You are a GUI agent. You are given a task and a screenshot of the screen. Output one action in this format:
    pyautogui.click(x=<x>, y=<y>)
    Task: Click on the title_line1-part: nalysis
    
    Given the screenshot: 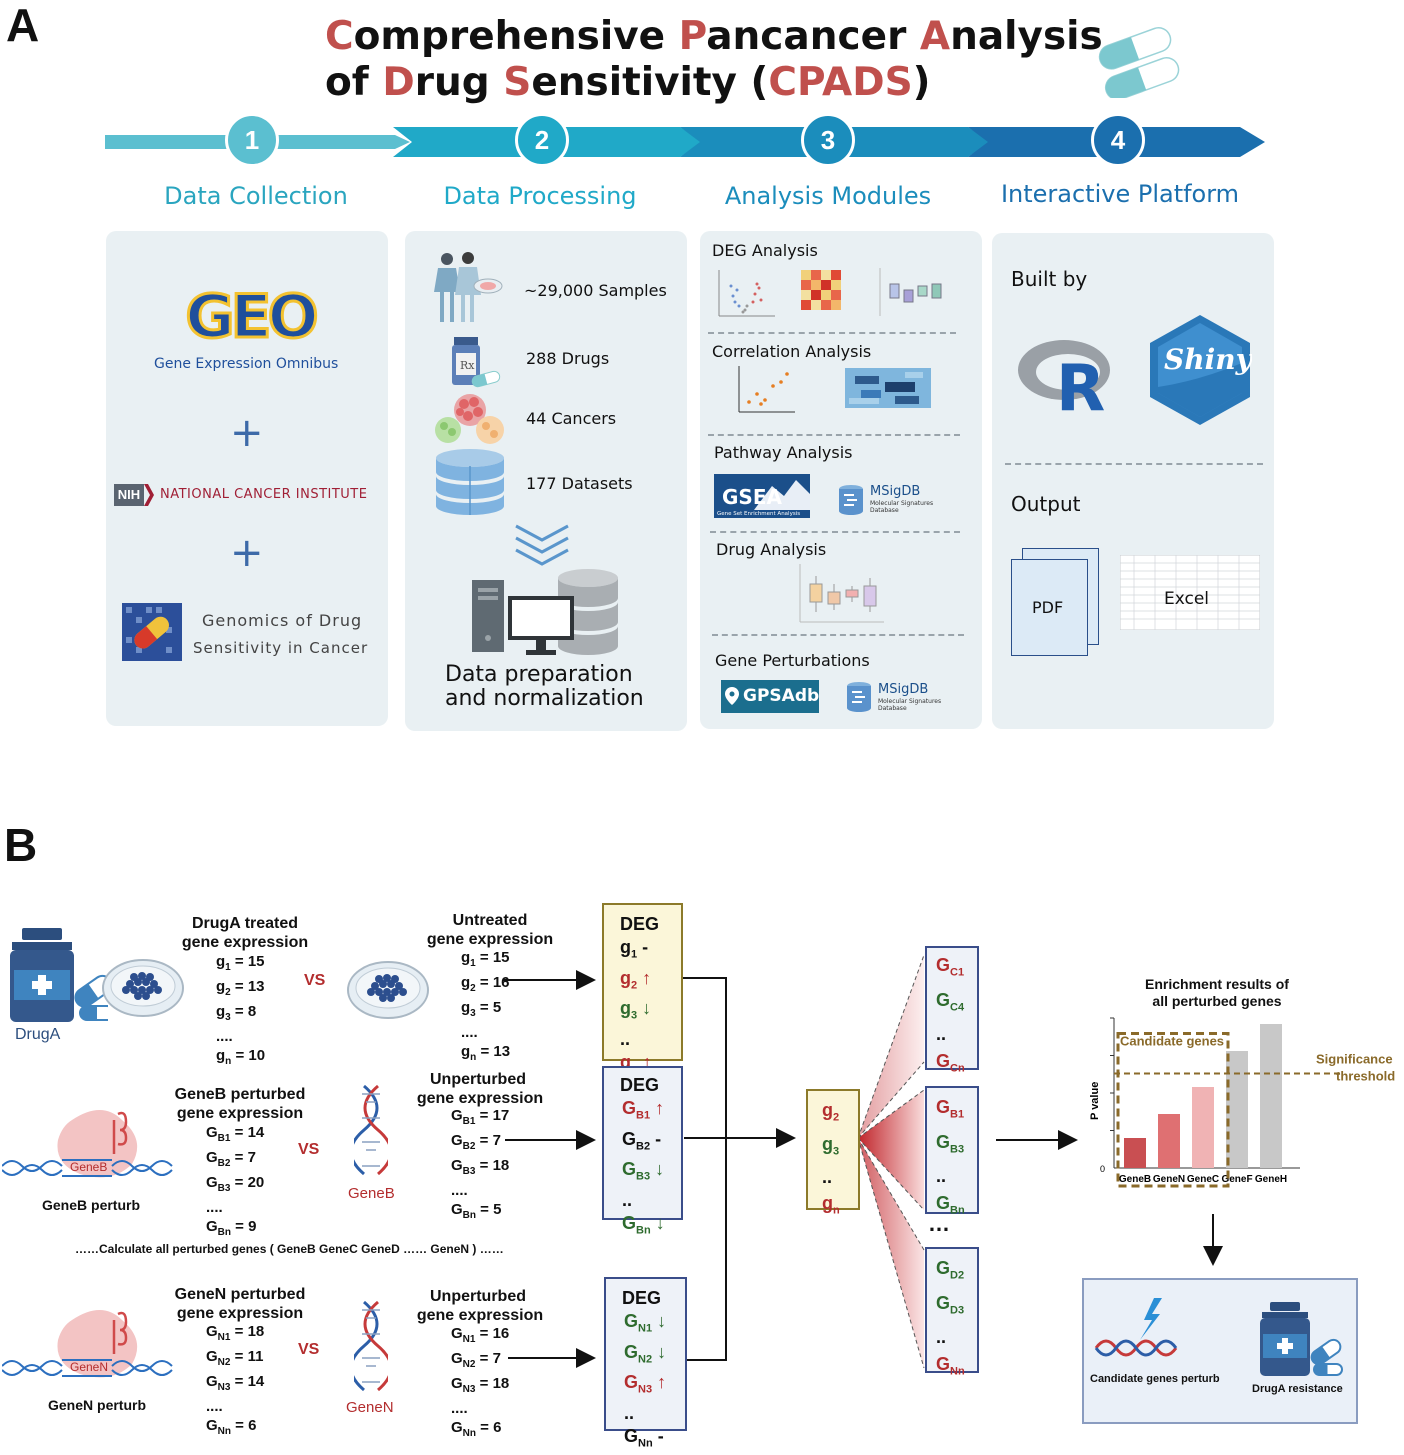 What is the action you would take?
    pyautogui.click(x=1026, y=36)
    